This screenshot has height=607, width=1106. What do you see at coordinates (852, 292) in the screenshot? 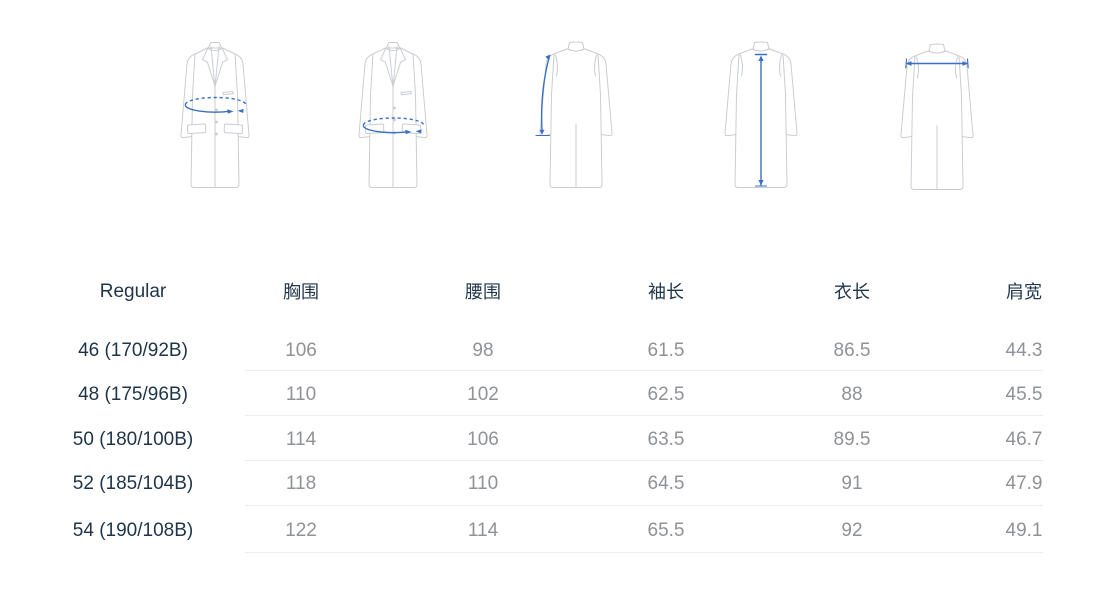
I see `column-header-length: 衣长` at bounding box center [852, 292].